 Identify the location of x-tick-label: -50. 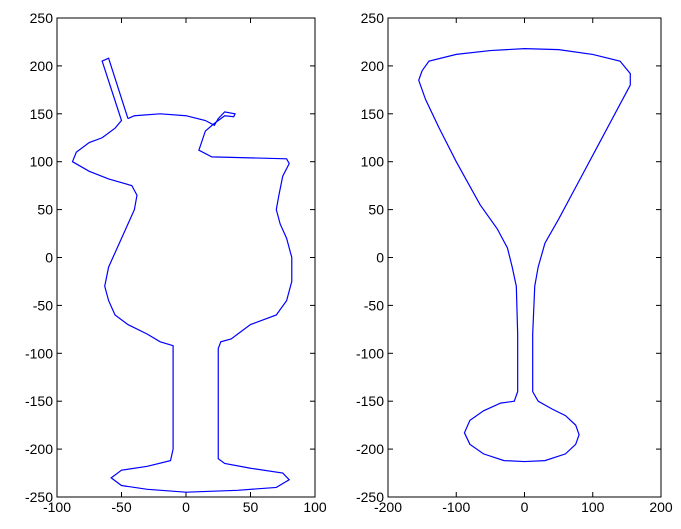
(121, 507).